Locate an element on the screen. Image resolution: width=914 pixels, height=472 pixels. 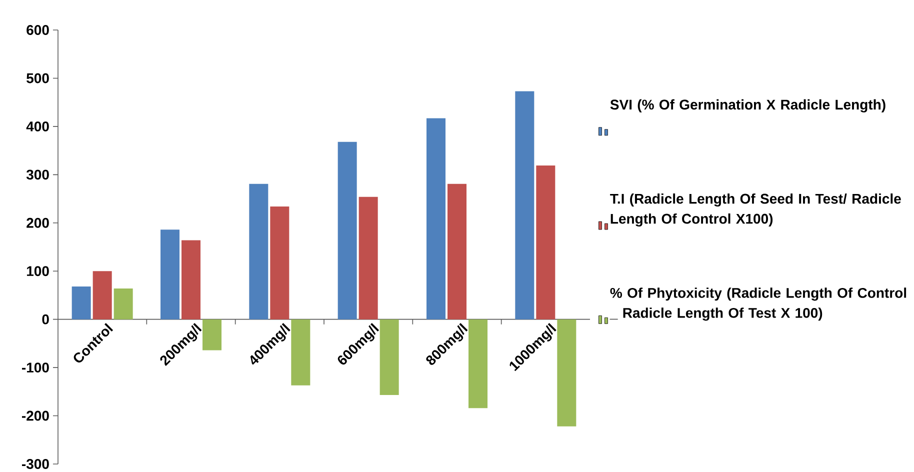
text: SVI (% Of Germination X Radicle Length) is located at coordinates (748, 105).